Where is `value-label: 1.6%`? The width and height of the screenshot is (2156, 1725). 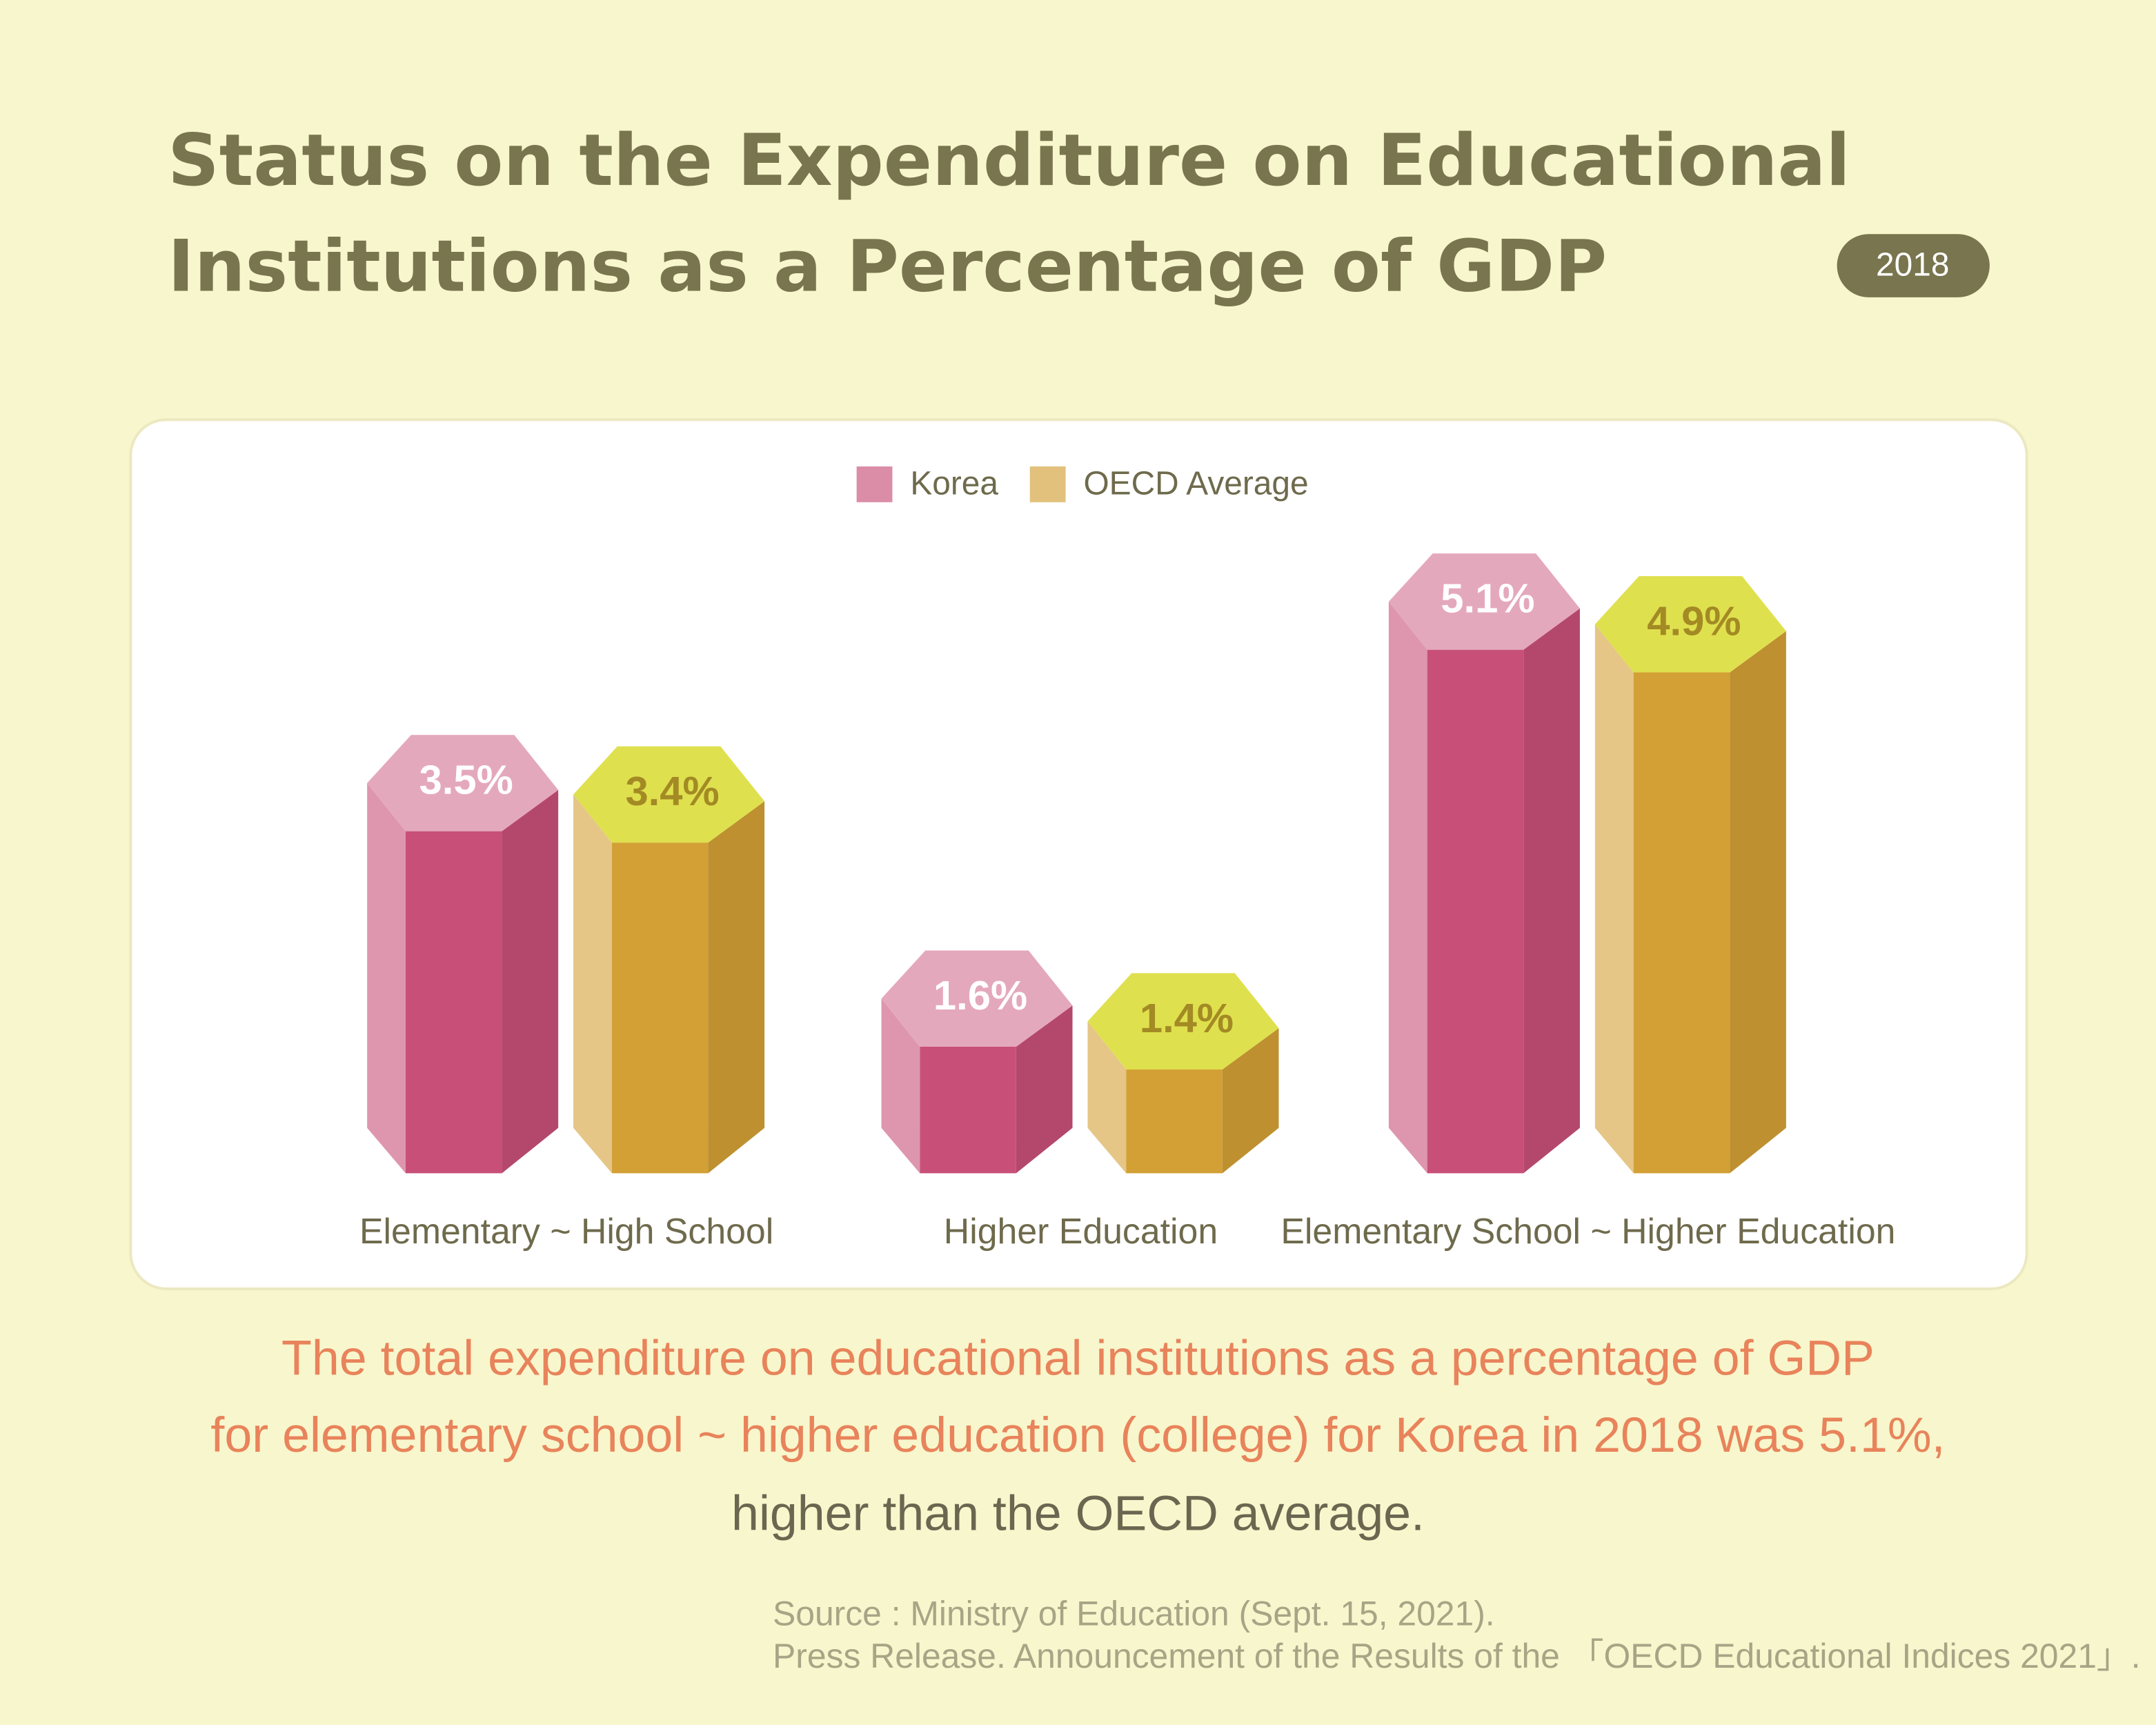 value-label: 1.6% is located at coordinates (980, 995).